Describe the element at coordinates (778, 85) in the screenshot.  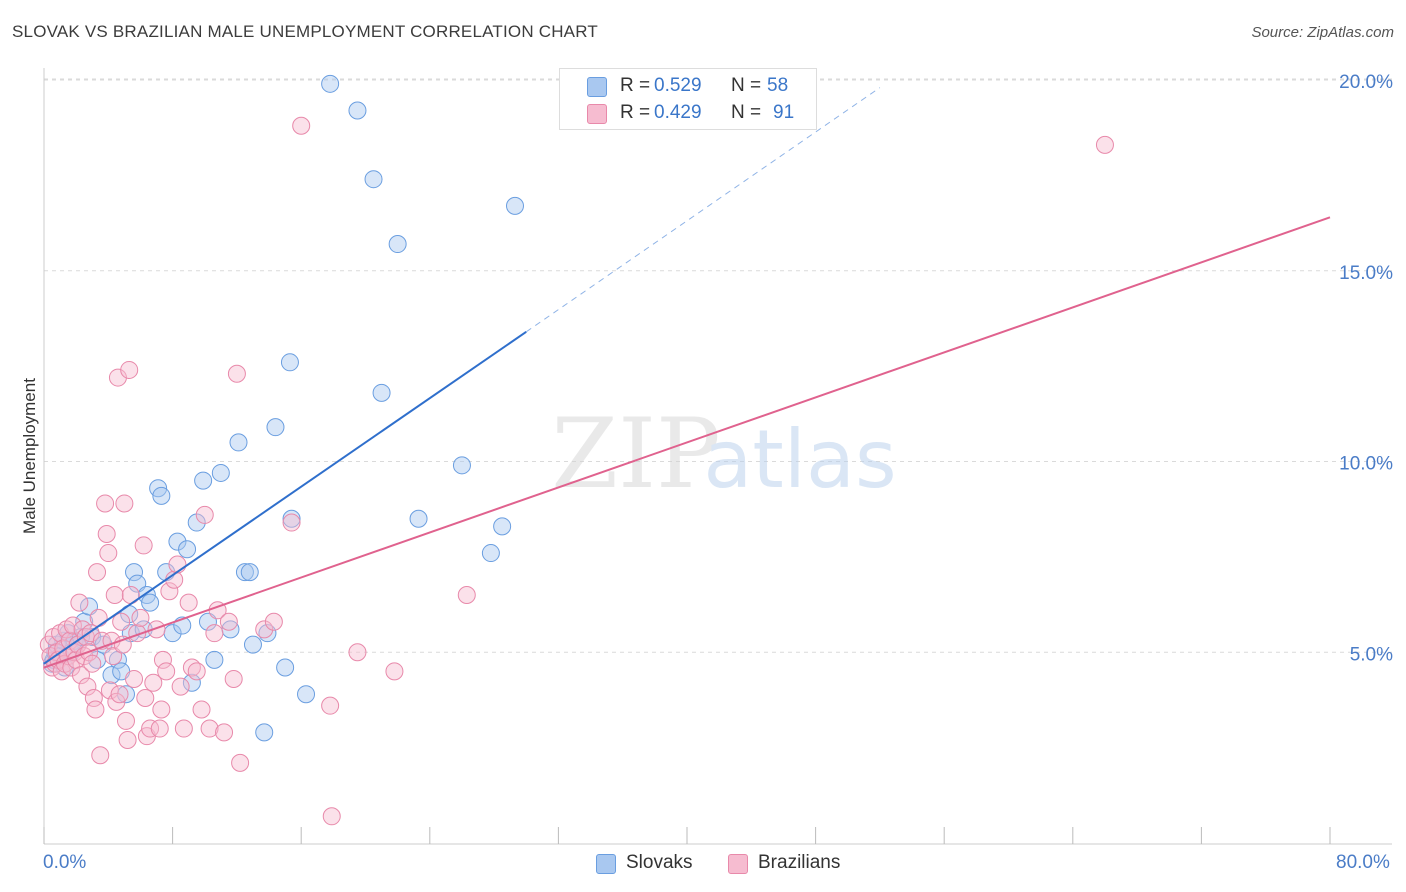
I see `legend-n-value-slovaks: 58` at that location.